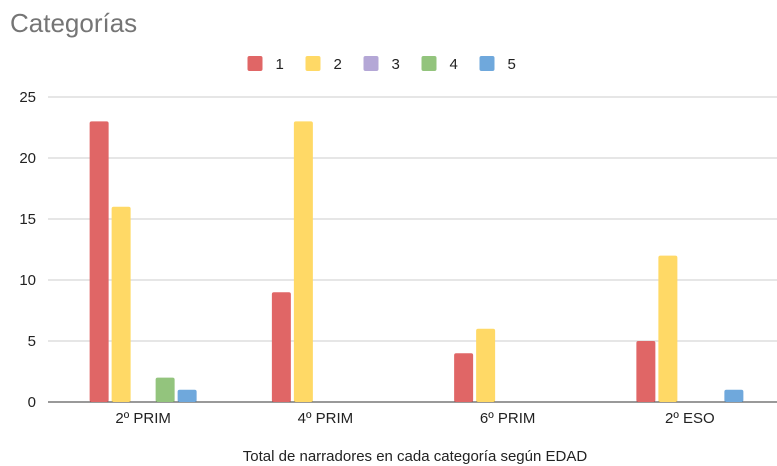 This screenshot has width=777, height=466. Describe the element at coordinates (396, 64) in the screenshot. I see `legend-label-3: 3` at that location.